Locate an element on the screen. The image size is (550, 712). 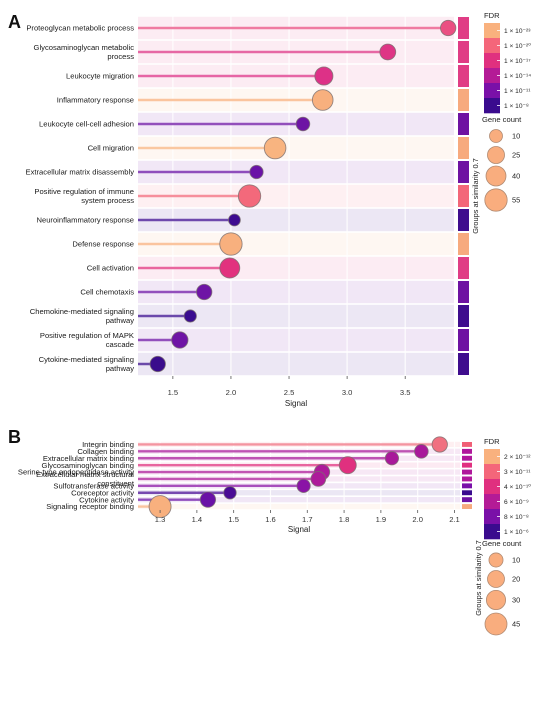
term-label: Cell chemotaxis is located at coordinates (107, 292).